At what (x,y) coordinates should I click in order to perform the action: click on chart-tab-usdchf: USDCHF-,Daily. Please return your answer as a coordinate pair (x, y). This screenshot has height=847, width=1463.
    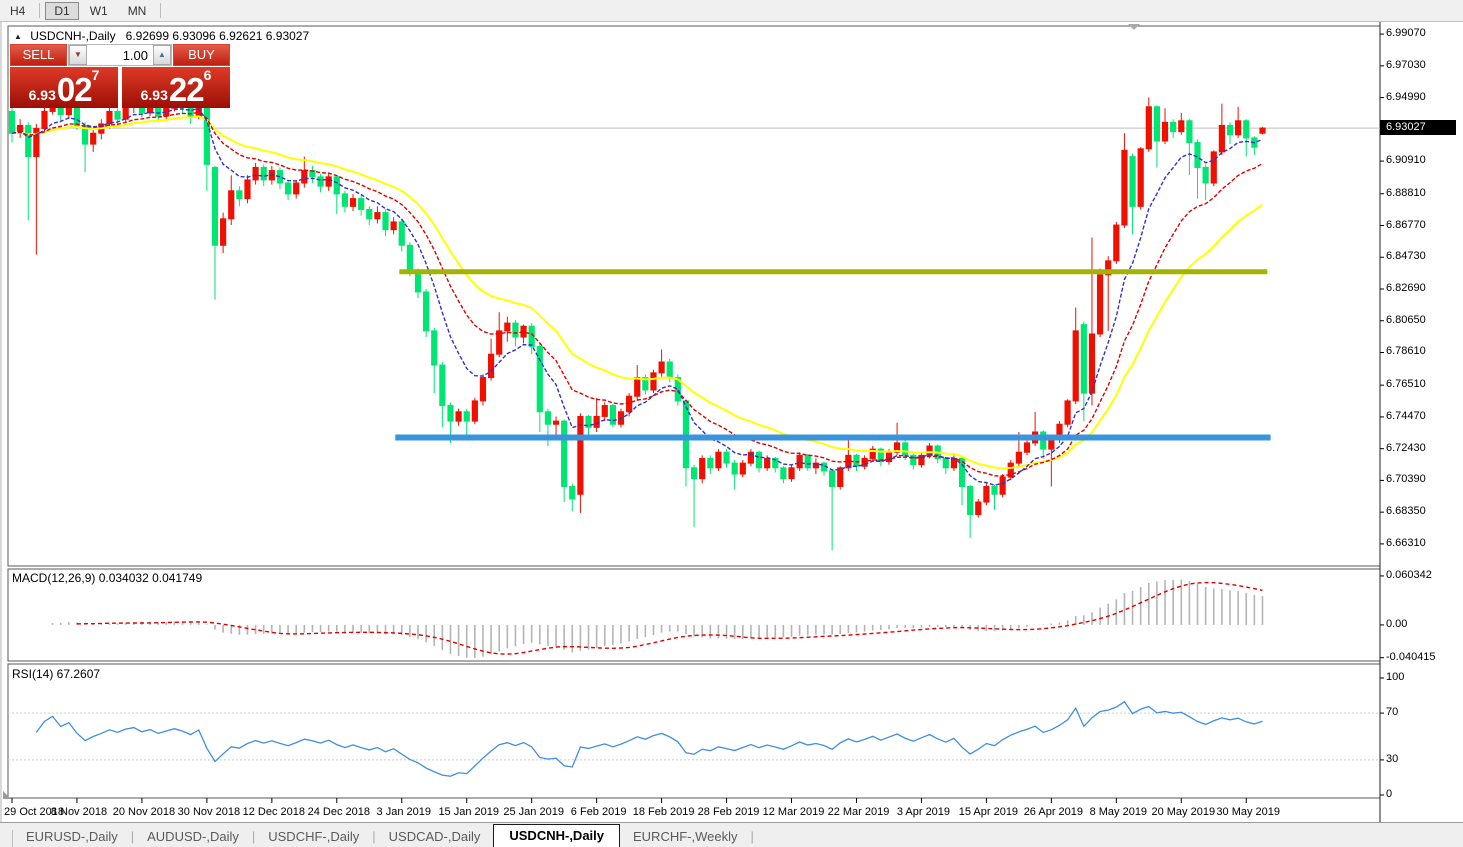
    Looking at the image, I should click on (314, 836).